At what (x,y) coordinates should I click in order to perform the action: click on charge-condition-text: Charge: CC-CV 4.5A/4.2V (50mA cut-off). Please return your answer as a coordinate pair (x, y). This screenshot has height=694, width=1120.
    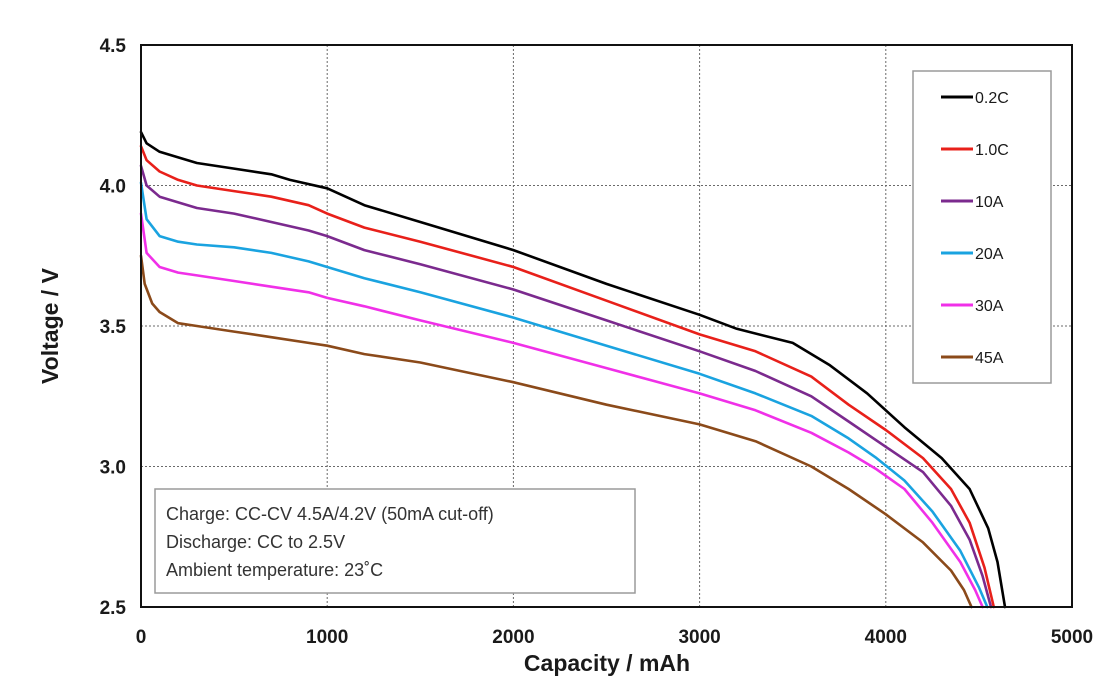
    Looking at the image, I should click on (330, 514).